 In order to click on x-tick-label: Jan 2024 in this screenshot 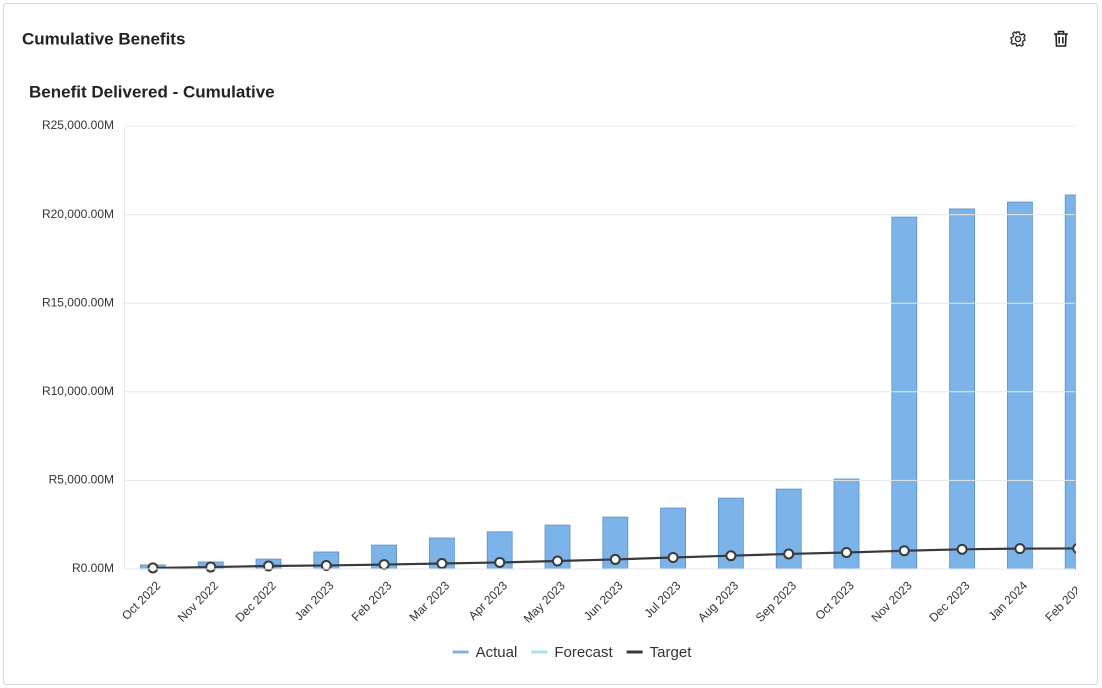, I will do `click(1007, 600)`.